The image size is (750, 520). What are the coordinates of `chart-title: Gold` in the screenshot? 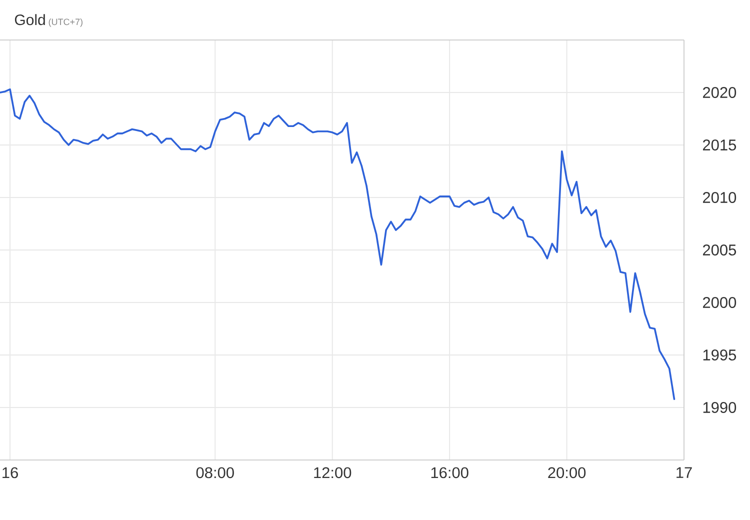 It's located at (29, 20).